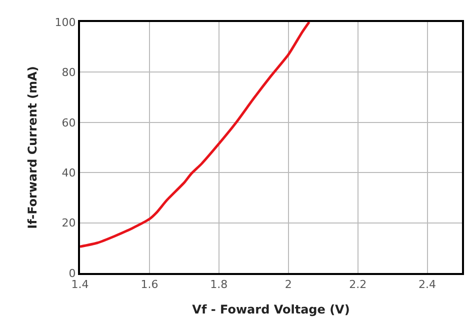  What do you see at coordinates (219, 285) in the screenshot?
I see `x-tick-label: 1.8` at bounding box center [219, 285].